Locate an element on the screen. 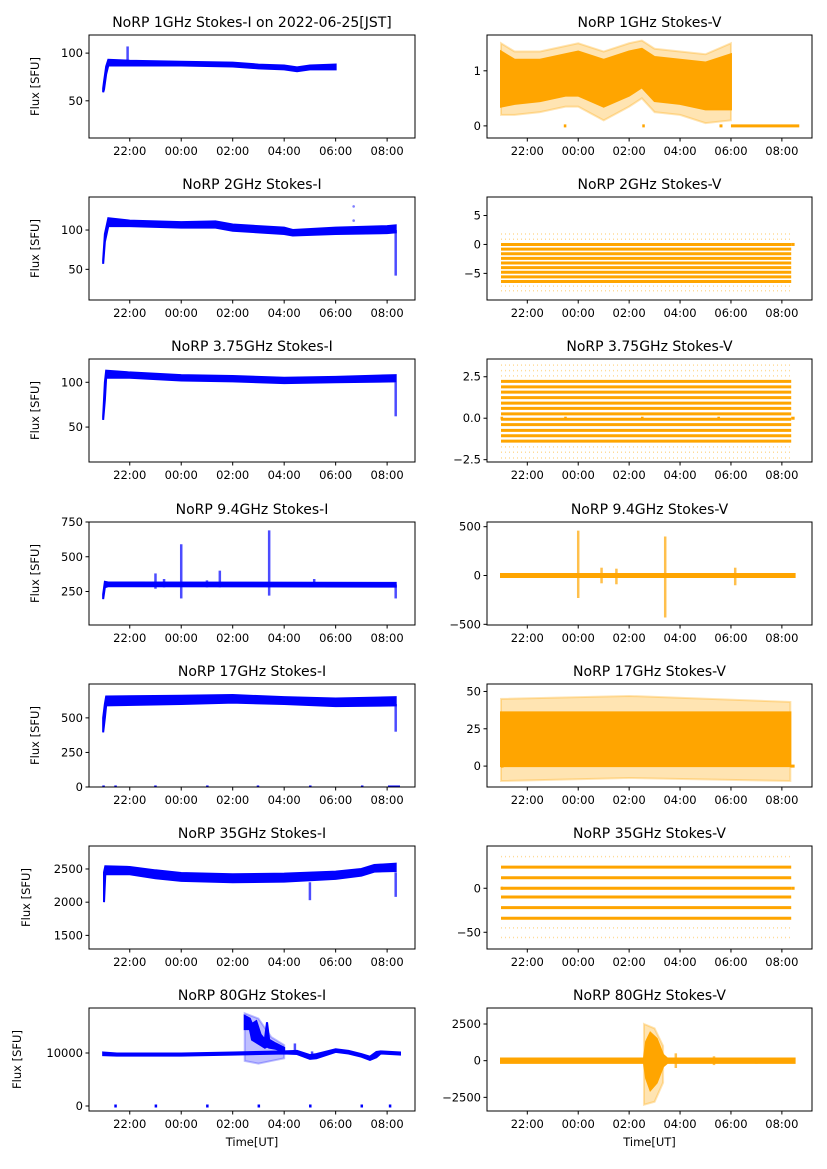  panel-title: NoRP 3.75GHz Stokes-V is located at coordinates (649, 347).